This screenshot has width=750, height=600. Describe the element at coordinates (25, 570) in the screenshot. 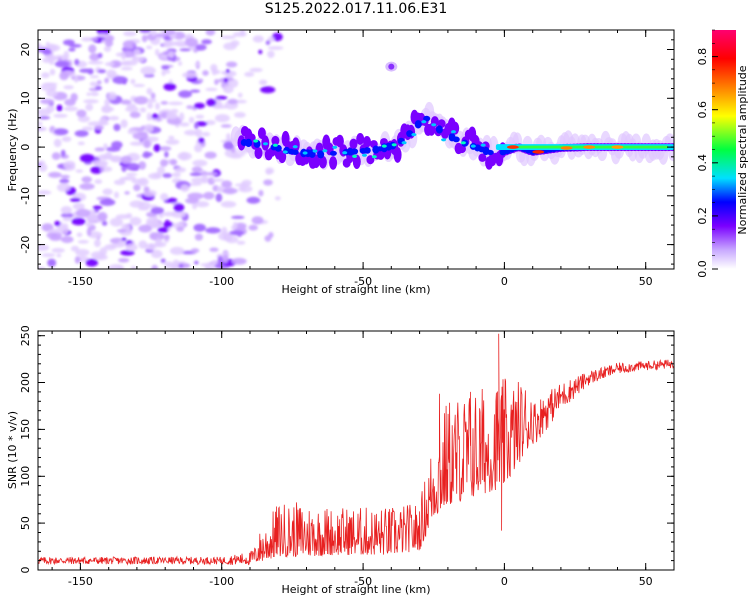

I see `y-tick-label: 0` at that location.